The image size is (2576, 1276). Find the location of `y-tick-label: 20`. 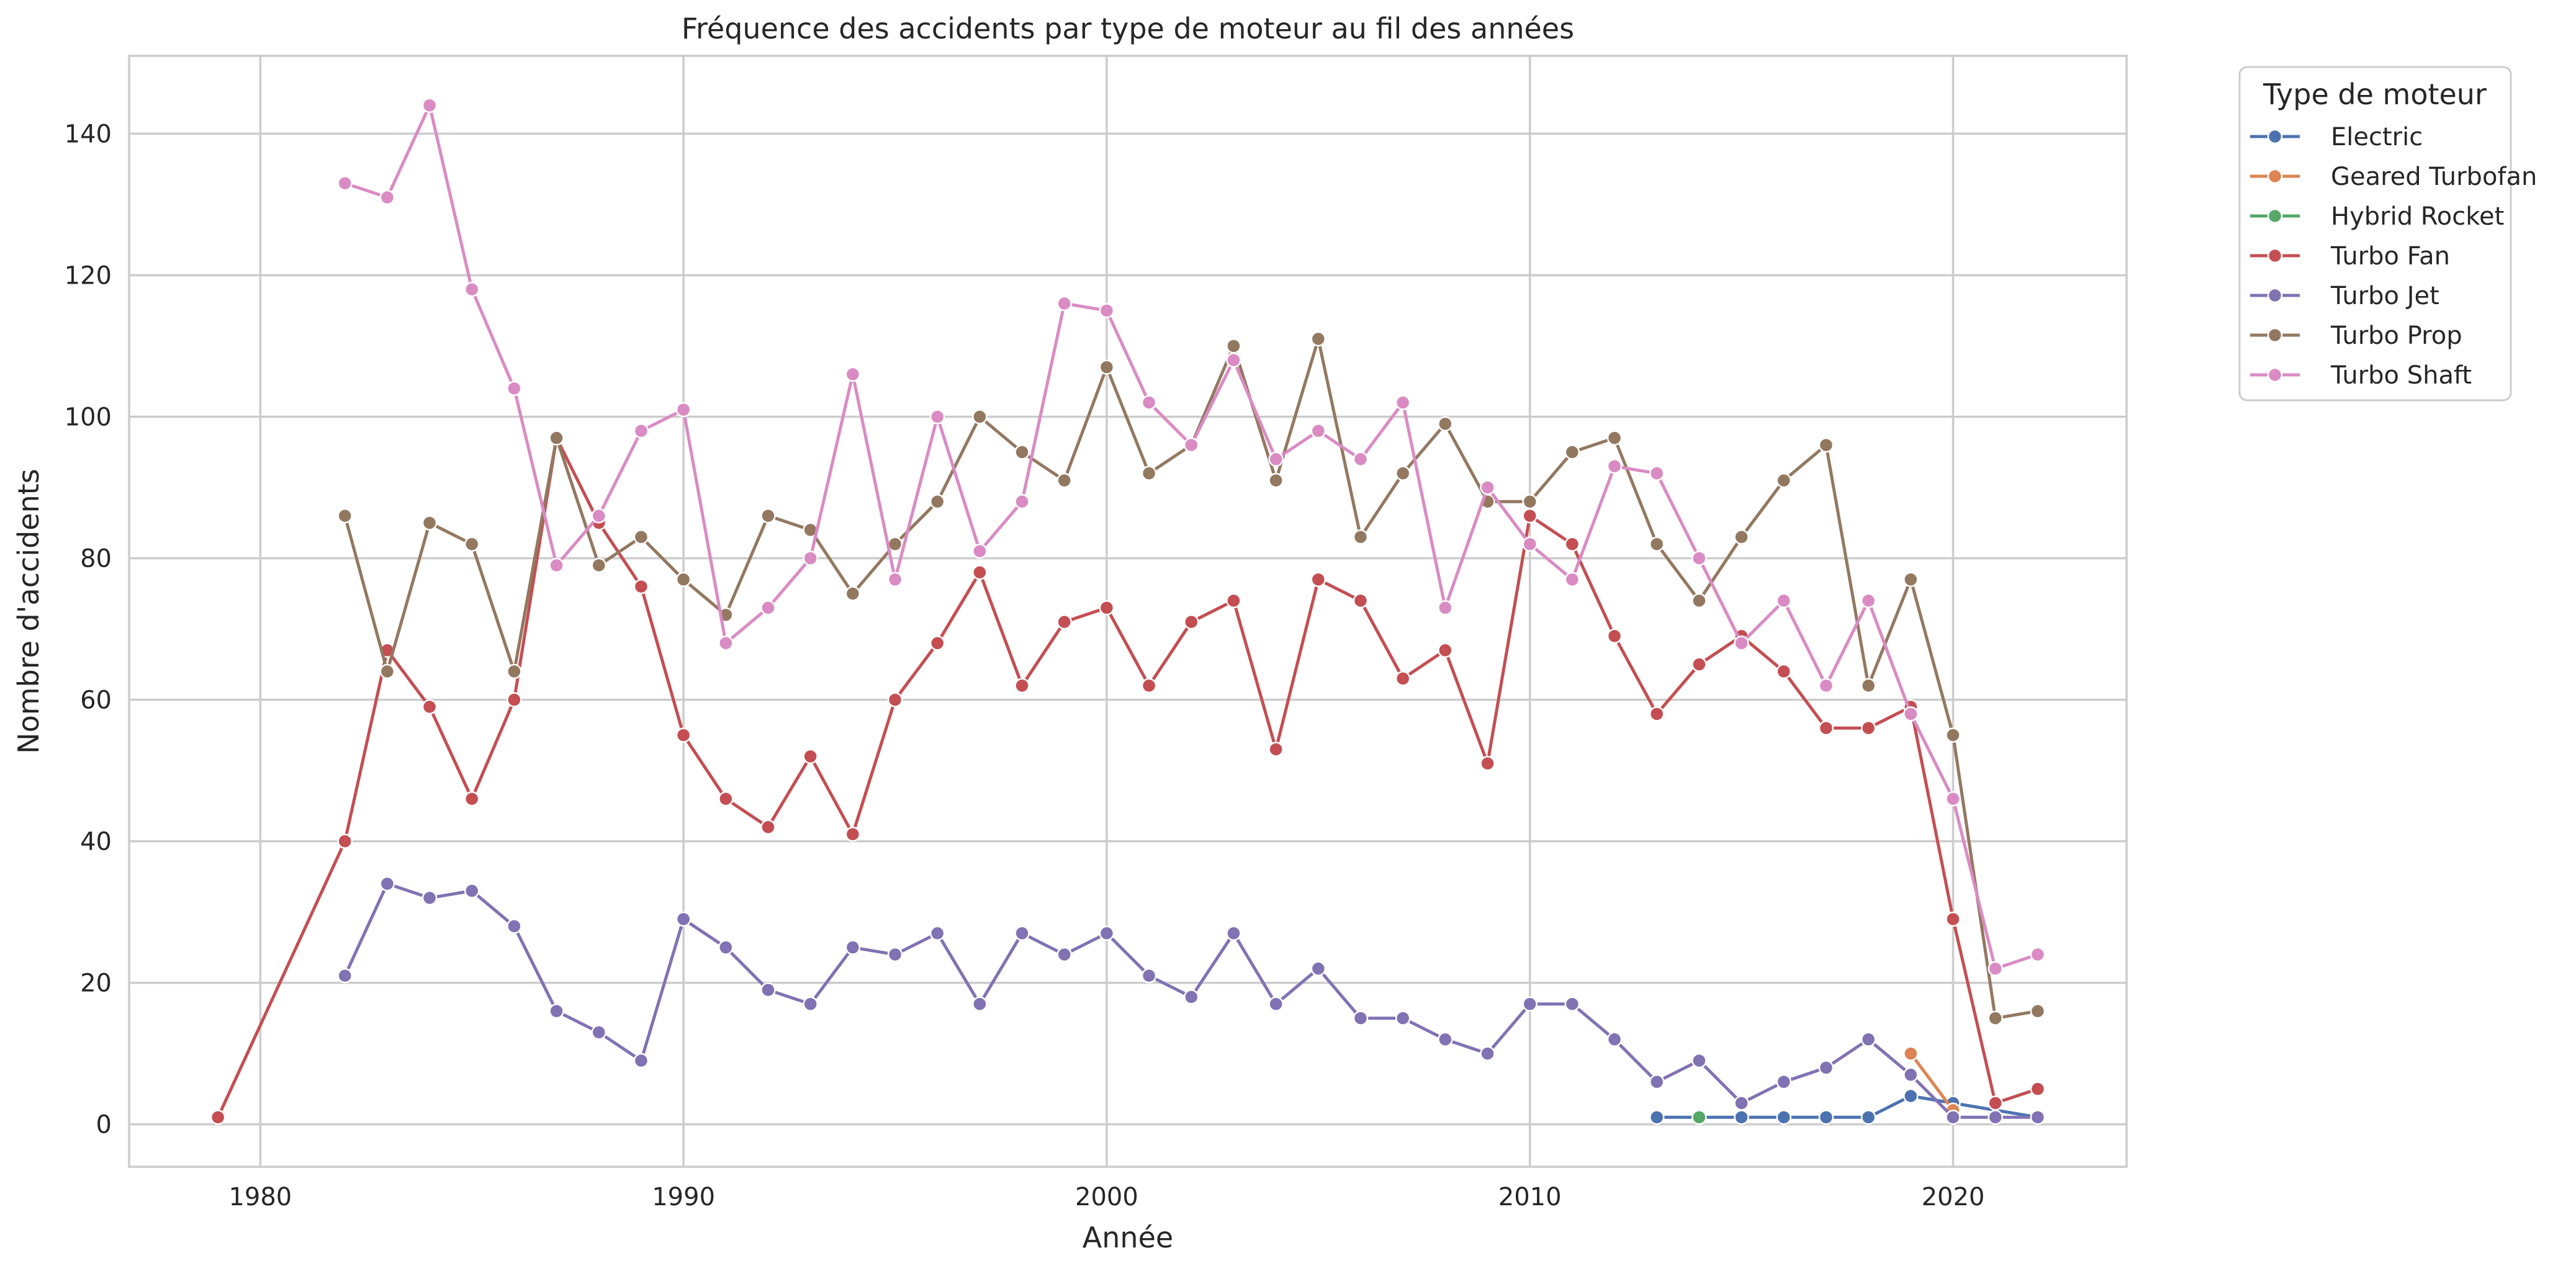

y-tick-label: 20 is located at coordinates (96, 983).